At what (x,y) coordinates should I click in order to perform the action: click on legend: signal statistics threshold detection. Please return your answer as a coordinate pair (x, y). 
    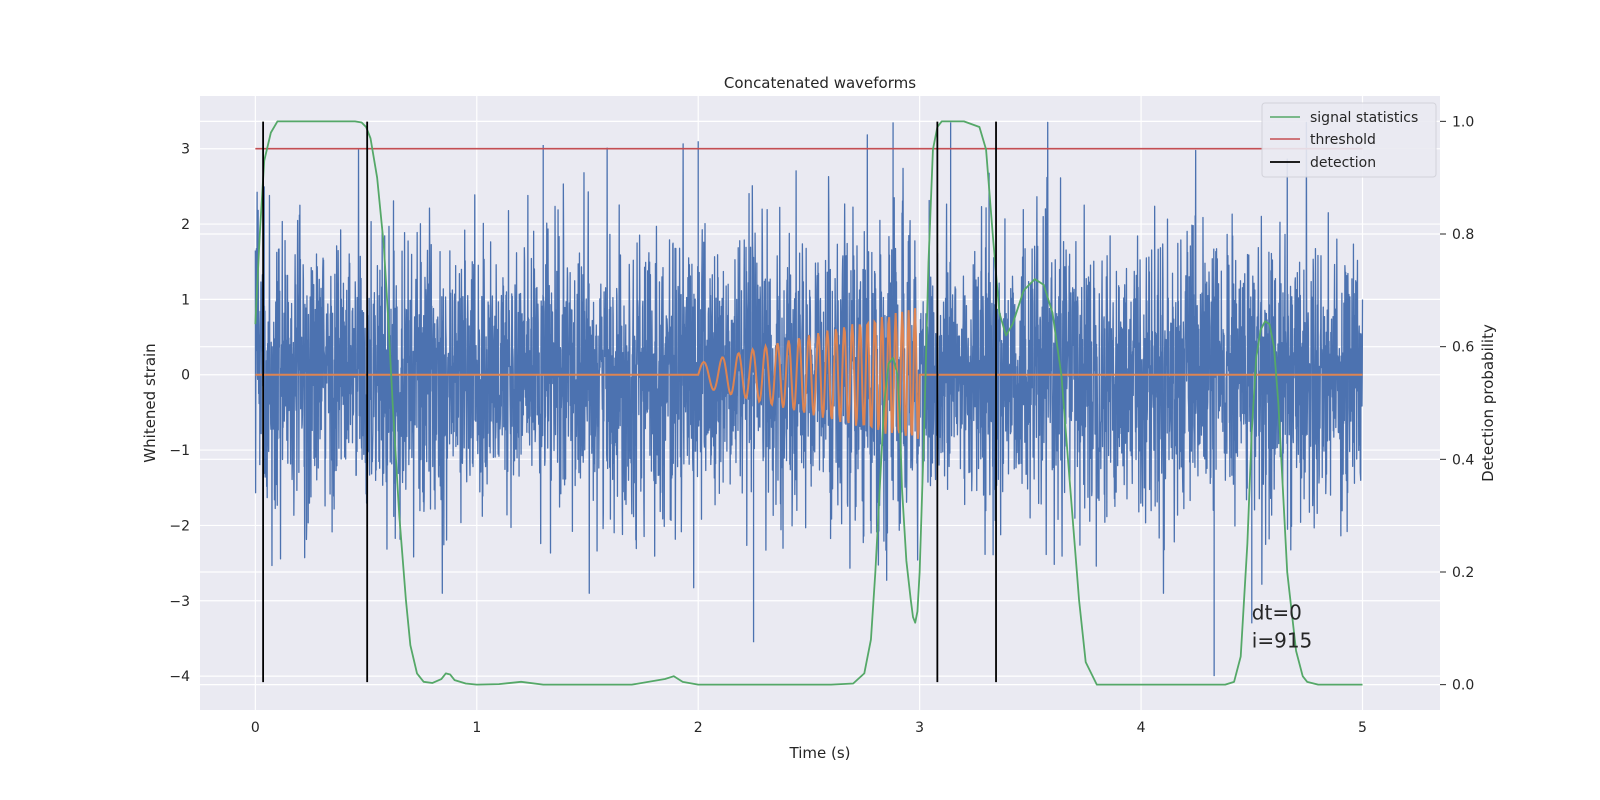
    Looking at the image, I should click on (1349, 140).